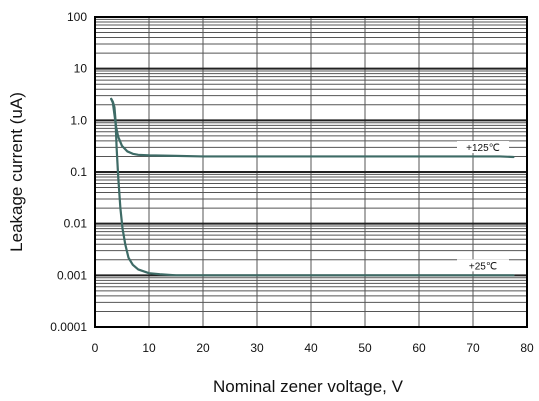  What do you see at coordinates (78, 172) in the screenshot?
I see `y-tick-label: 0.1` at bounding box center [78, 172].